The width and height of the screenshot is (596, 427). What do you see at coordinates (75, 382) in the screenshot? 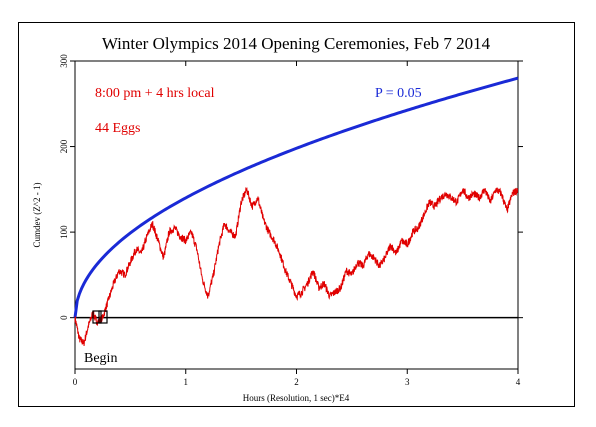
I see `x-tick-label: 0` at bounding box center [75, 382].